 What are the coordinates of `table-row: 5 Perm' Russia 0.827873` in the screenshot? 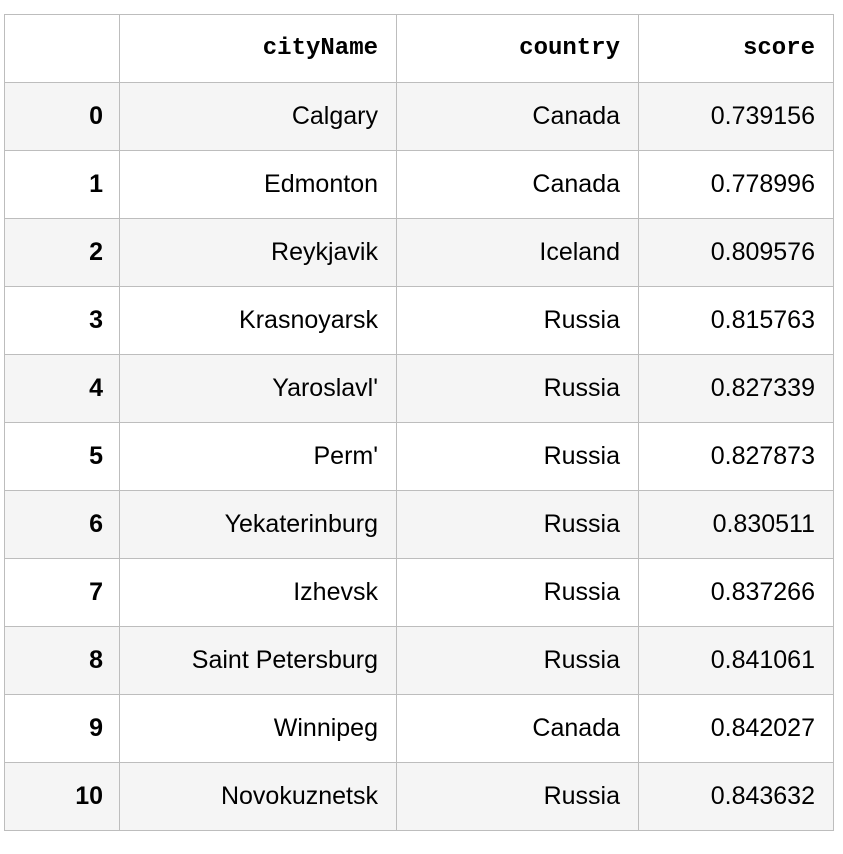 It's located at (419, 456).